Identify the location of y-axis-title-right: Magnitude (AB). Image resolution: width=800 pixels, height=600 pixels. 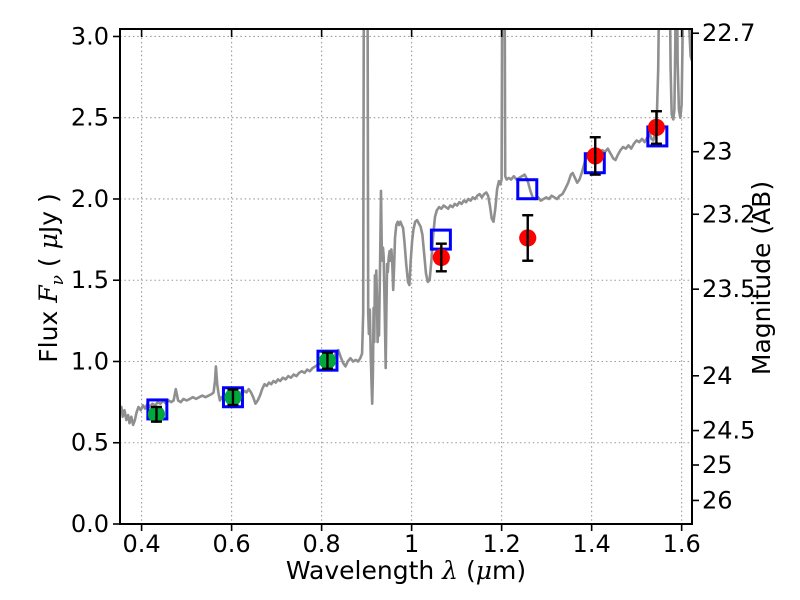
(761, 278).